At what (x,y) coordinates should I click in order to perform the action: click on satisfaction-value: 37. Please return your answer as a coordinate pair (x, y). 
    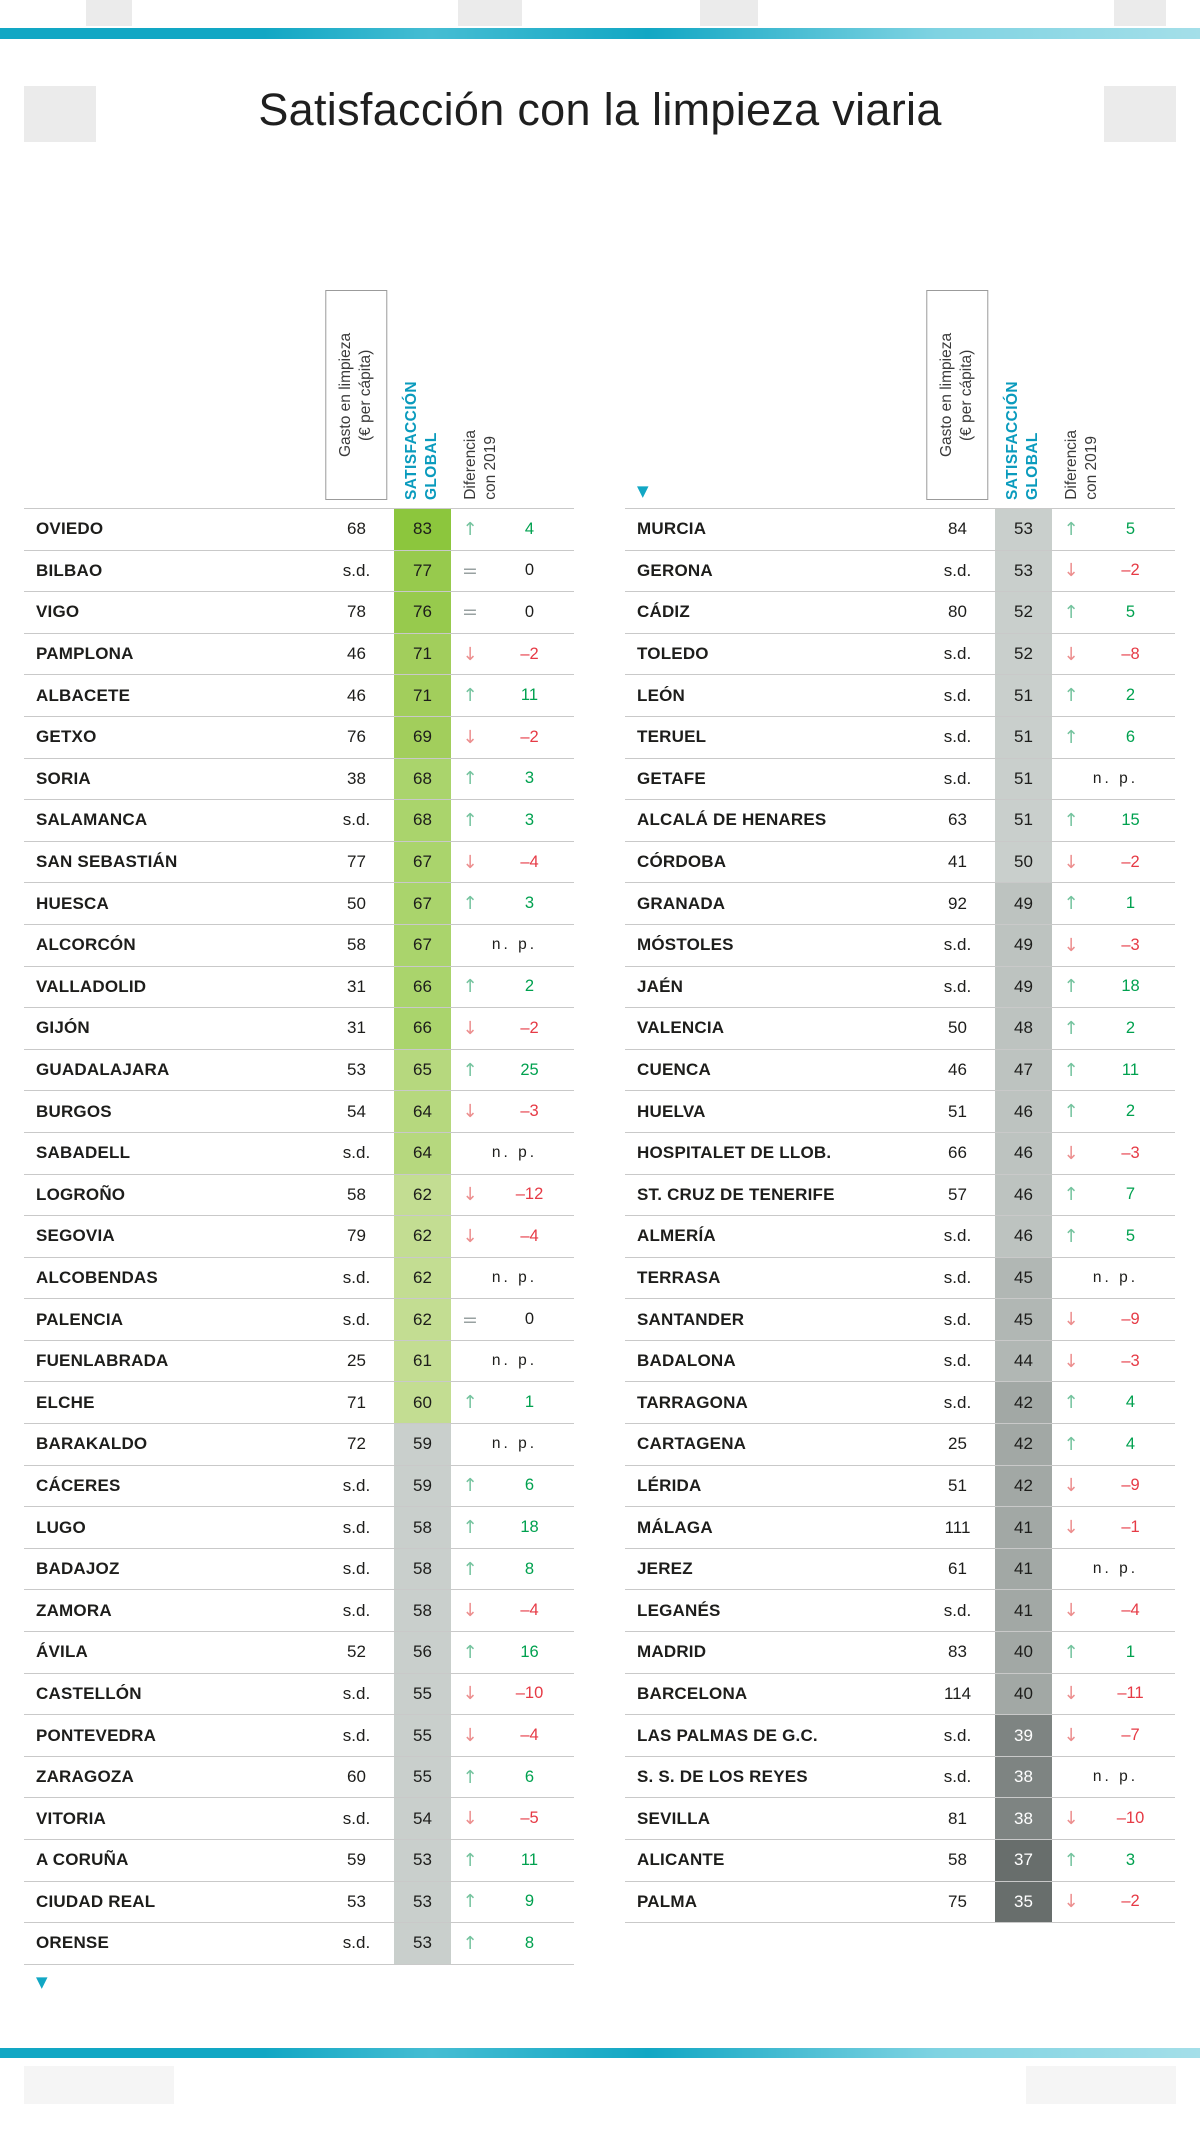
    Looking at the image, I should click on (1023, 1860).